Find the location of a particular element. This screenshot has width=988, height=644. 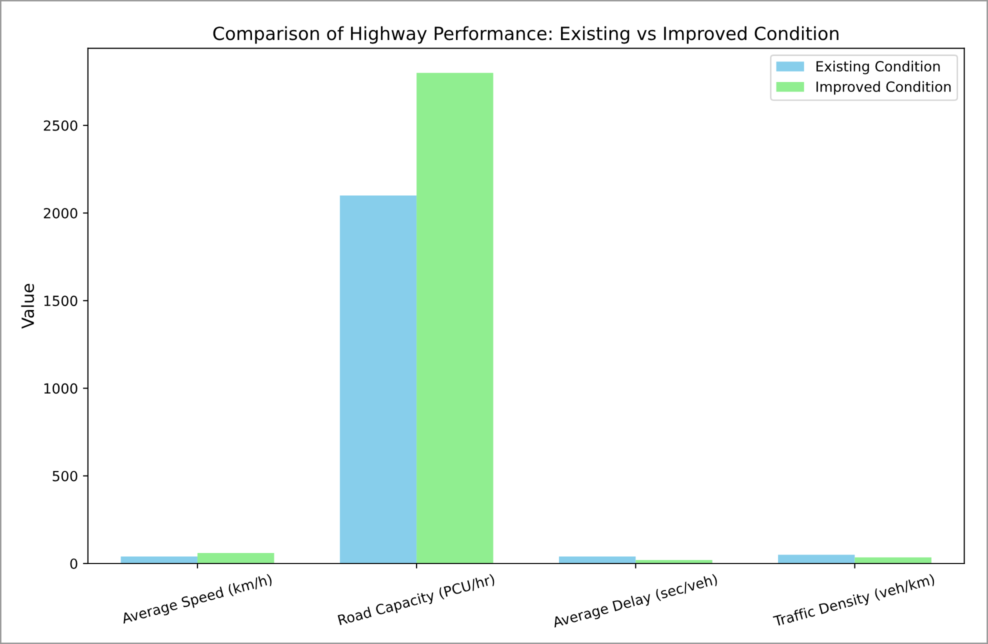

y-tick-label: 500 is located at coordinates (65, 476).